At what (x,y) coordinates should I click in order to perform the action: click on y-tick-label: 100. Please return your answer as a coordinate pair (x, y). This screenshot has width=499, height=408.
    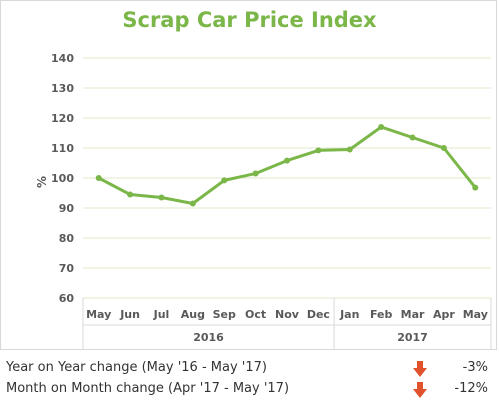
    Looking at the image, I should click on (62, 178).